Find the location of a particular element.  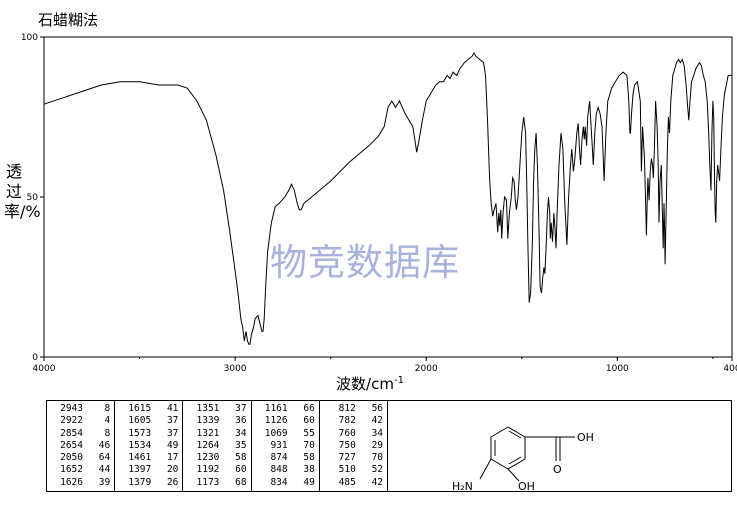

peak-row: 1534 49 is located at coordinates (148, 446).